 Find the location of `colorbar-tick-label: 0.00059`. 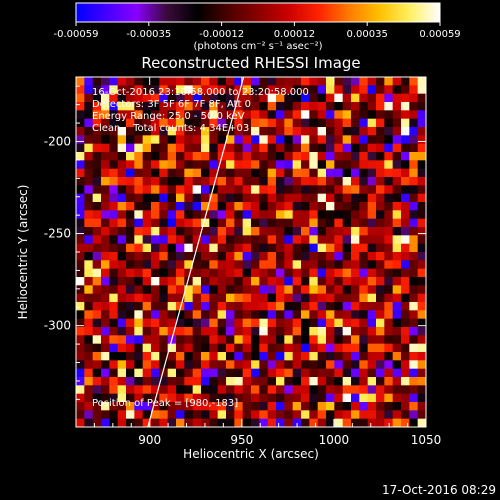

colorbar-tick-label: 0.00059 is located at coordinates (439, 34).